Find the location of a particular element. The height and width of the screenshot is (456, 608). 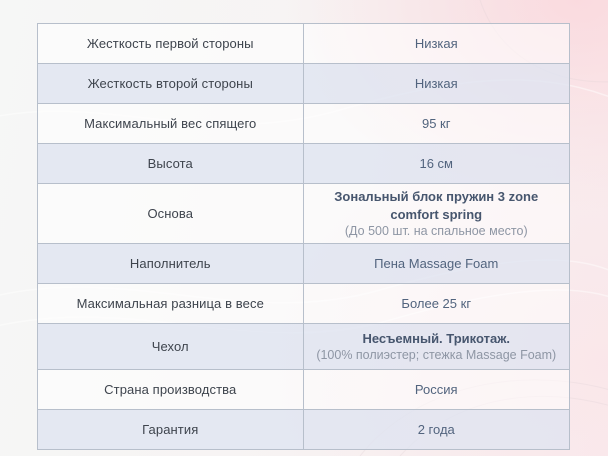

spec-value: 16 см is located at coordinates (436, 163).